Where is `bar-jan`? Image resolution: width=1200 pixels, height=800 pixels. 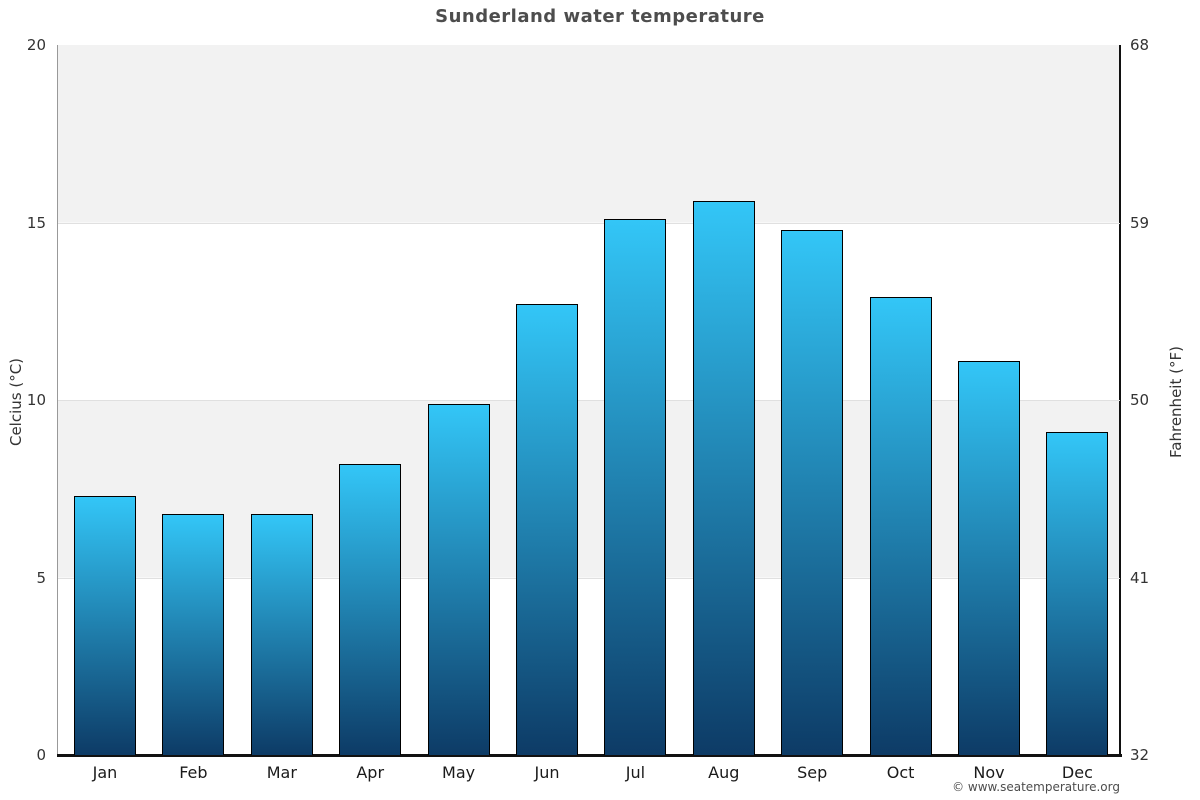
bar-jan is located at coordinates (105, 625).